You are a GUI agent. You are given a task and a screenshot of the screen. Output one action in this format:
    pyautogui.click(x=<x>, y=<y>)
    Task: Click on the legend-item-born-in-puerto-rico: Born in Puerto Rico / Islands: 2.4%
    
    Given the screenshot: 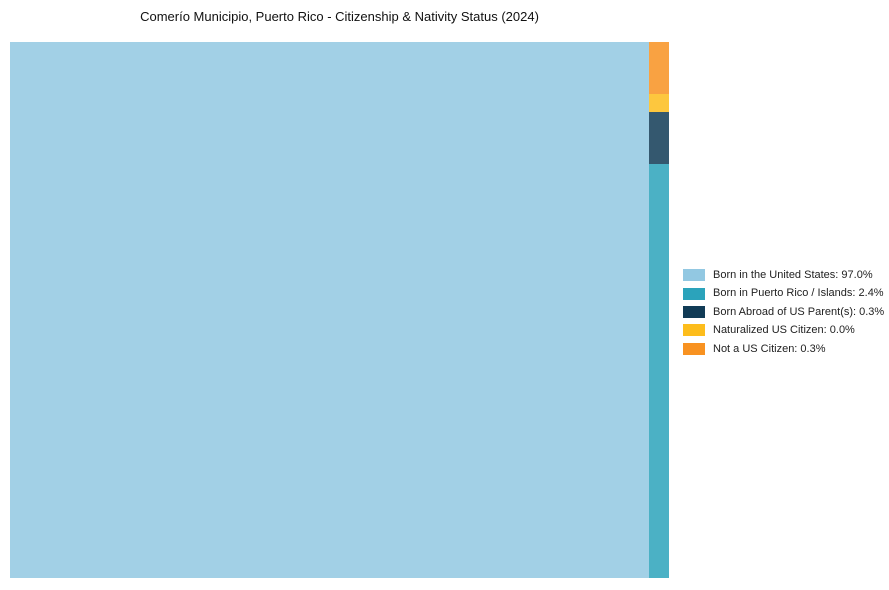 What is the action you would take?
    pyautogui.click(x=783, y=293)
    